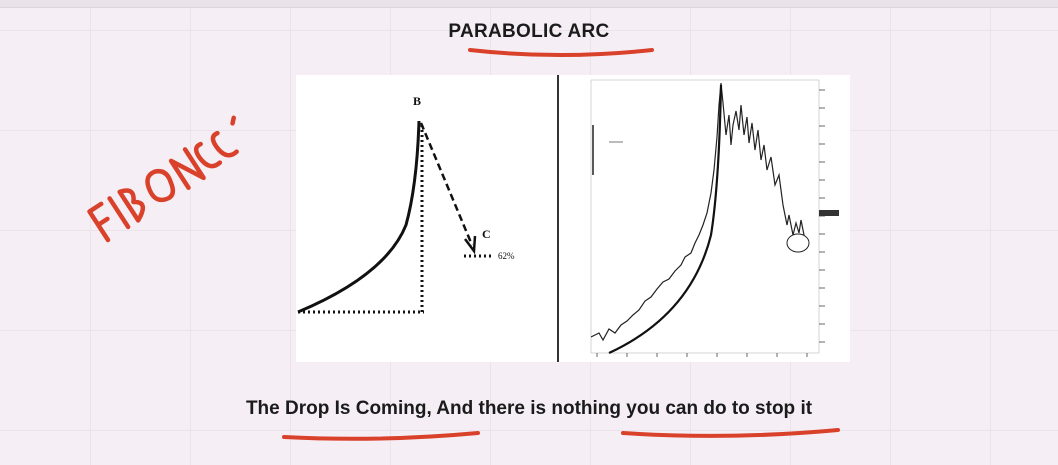 This screenshot has width=1058, height=465. Describe the element at coordinates (470, 245) in the screenshot. I see `arrow-head` at that location.